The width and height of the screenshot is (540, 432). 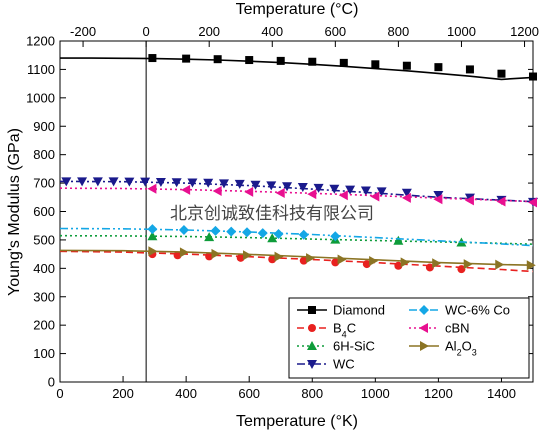 I want to click on y-tick-label: 100, so click(x=44, y=353).